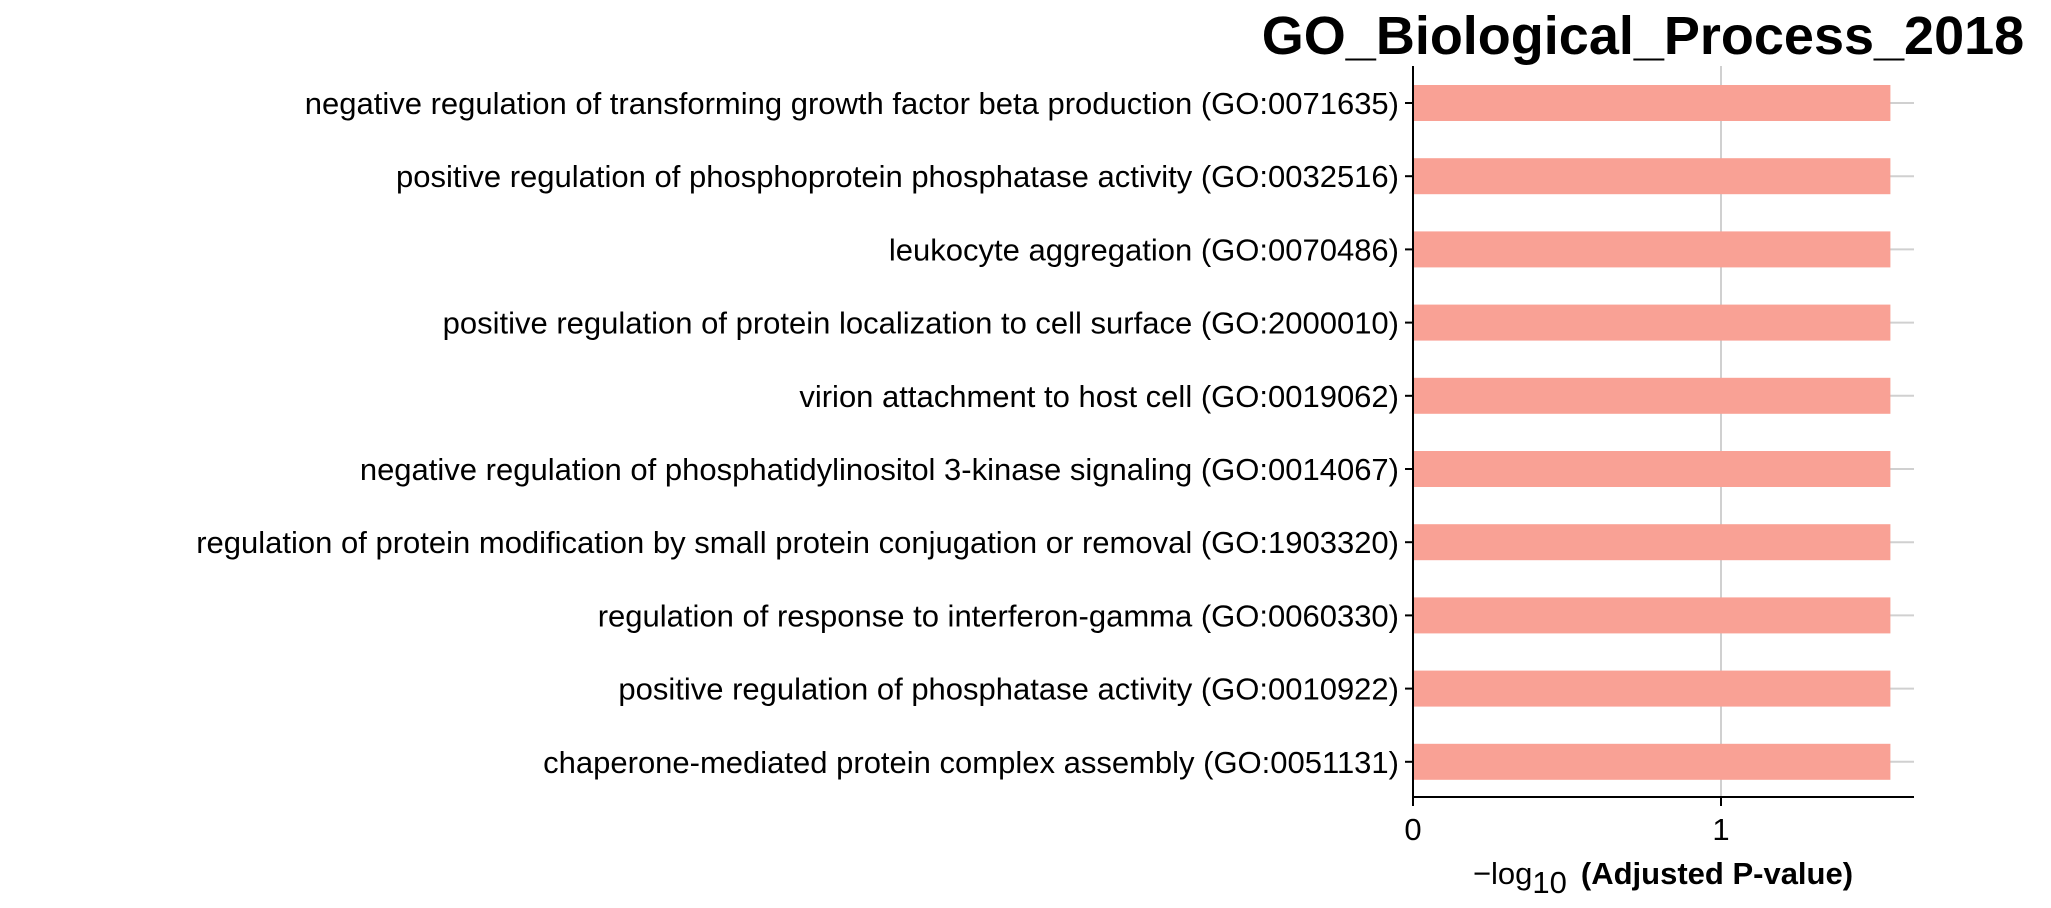 The image size is (2051, 908). Describe the element at coordinates (1643, 36) in the screenshot. I see `chart-title: GO_Biological_Process_2018` at that location.